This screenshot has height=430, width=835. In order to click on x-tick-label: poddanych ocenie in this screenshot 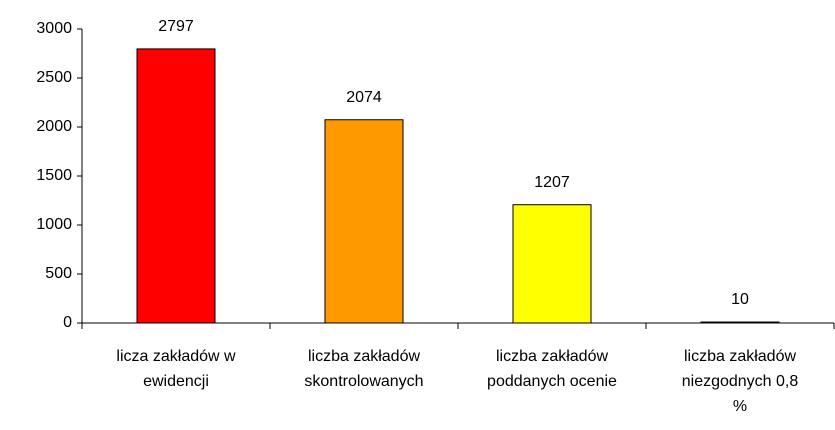, I will do `click(552, 381)`.